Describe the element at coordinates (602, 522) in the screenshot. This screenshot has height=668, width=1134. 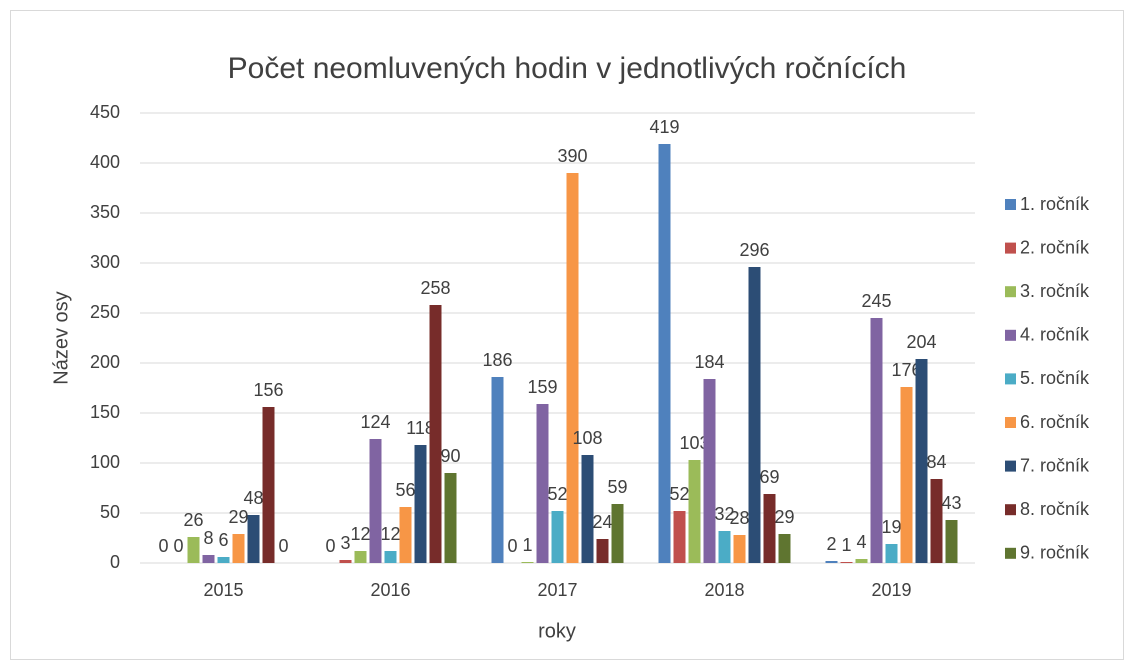
I see `data-label: 24` at that location.